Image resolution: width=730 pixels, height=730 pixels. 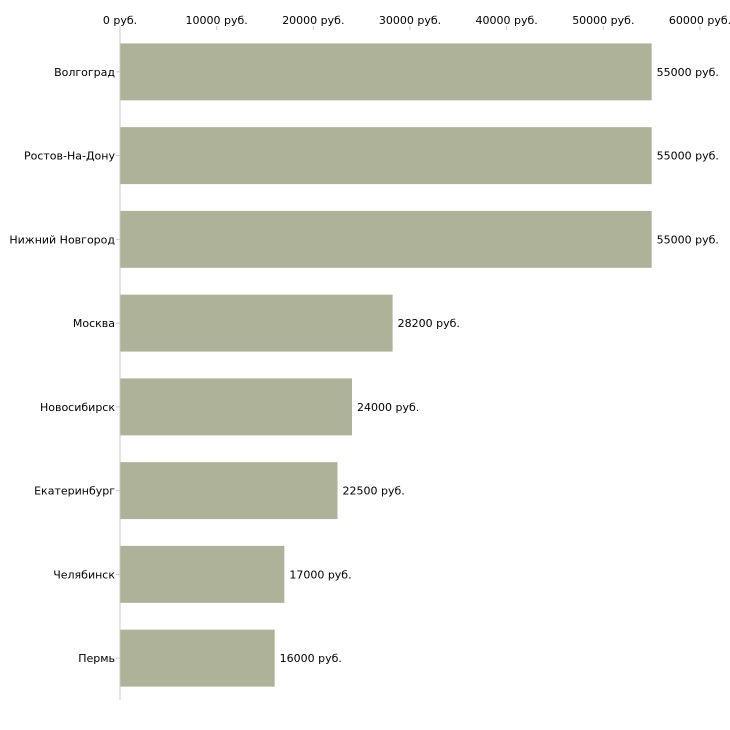 What do you see at coordinates (374, 491) in the screenshot?
I see `bar-value-label: 22500 руб.` at bounding box center [374, 491].